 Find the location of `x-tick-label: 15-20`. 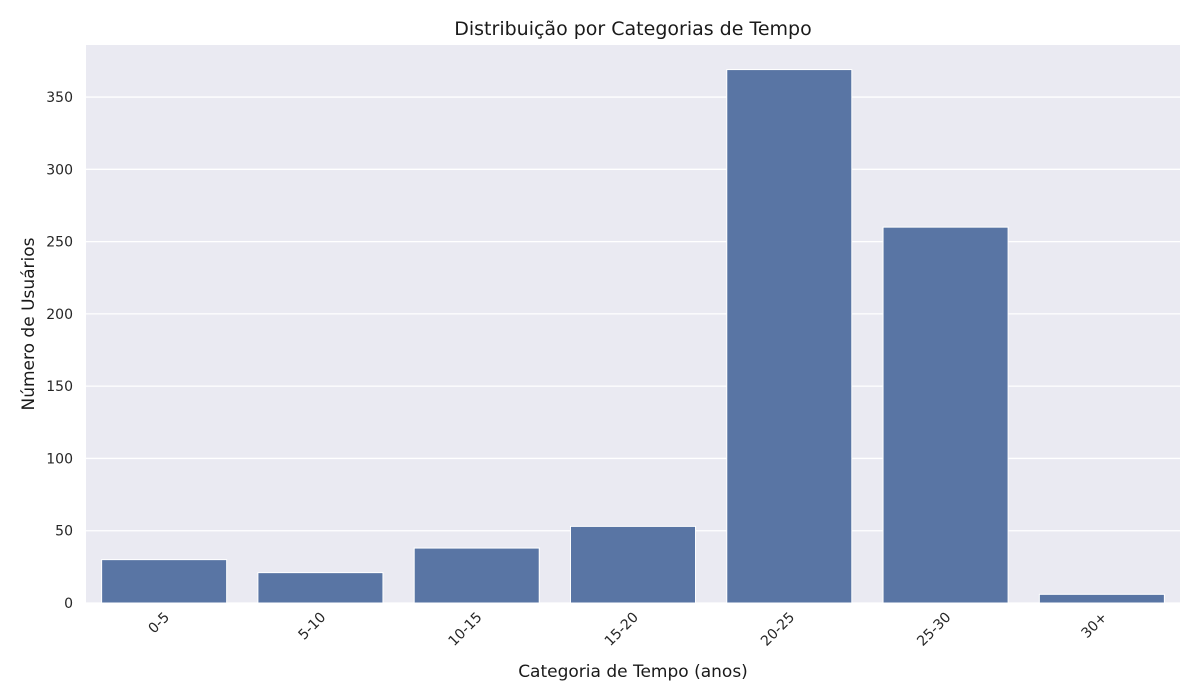

x-tick-label: 15-20 is located at coordinates (622, 630).